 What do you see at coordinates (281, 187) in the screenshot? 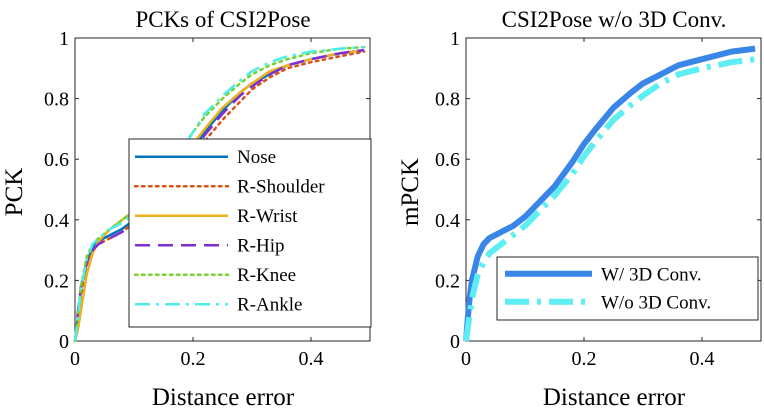
I see `legend-label: R-Shoulder` at bounding box center [281, 187].